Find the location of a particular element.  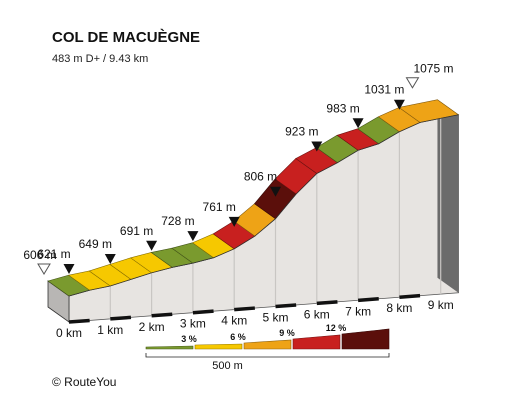

grade-threshold-label: 12 % is located at coordinates (336, 328).